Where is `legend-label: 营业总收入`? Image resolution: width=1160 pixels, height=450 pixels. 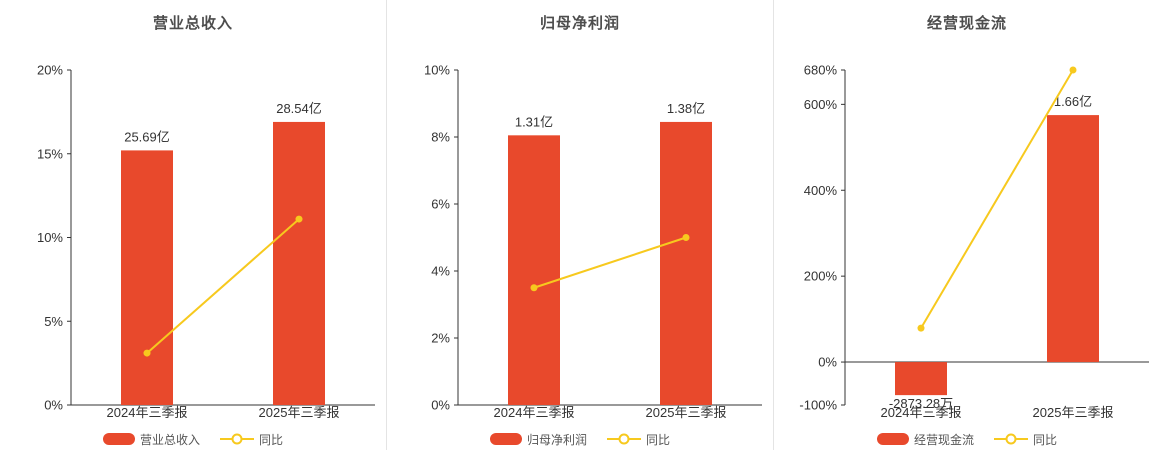
legend-label: 营业总收入 is located at coordinates (169, 439).